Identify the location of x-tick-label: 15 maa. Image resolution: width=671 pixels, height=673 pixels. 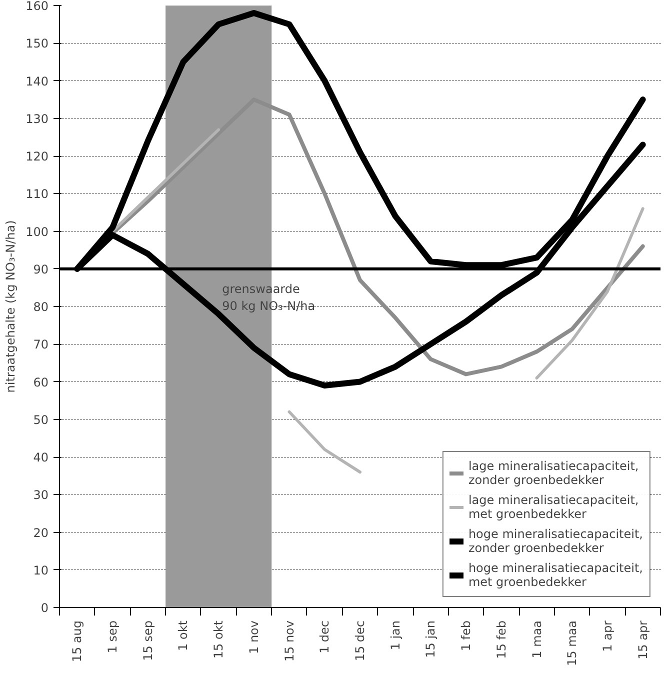
(572, 643).